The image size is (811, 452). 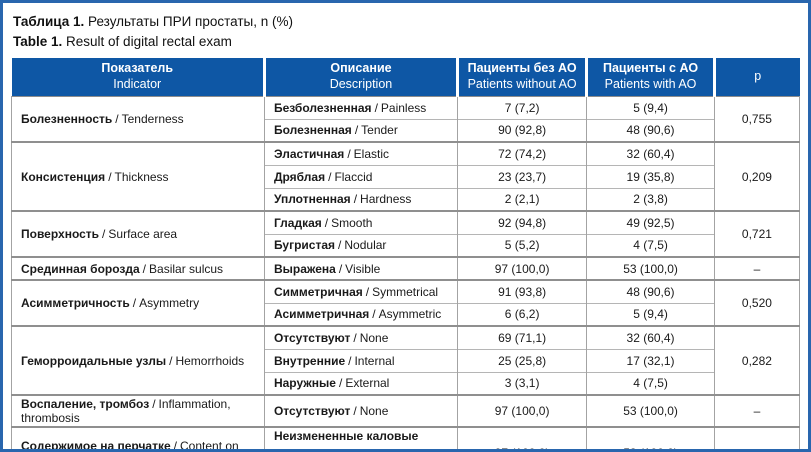 I want to click on description-cell: Внутренние / Internal, so click(x=361, y=360).